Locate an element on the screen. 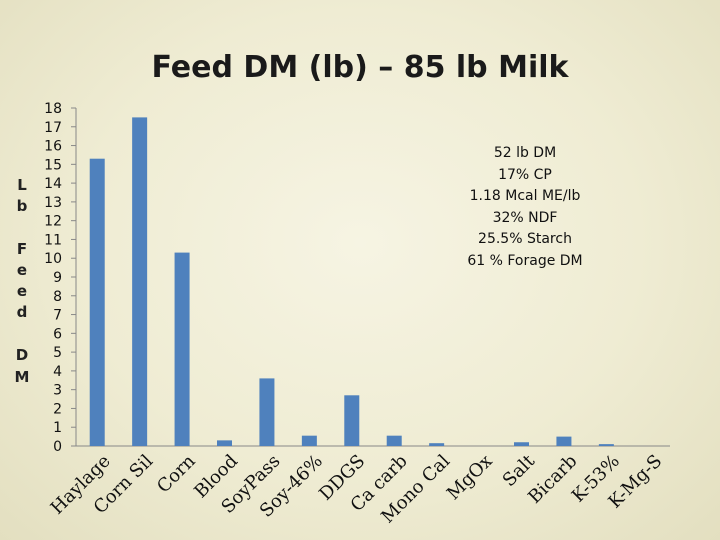  y-tick-label: 2 is located at coordinates (57, 409).